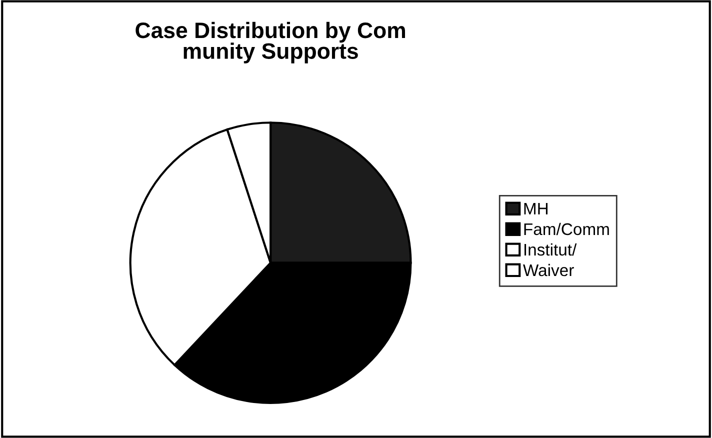 Image resolution: width=712 pixels, height=438 pixels. What do you see at coordinates (271, 43) in the screenshot?
I see `chart-title: Case Distribution by Com munity Supports` at bounding box center [271, 43].